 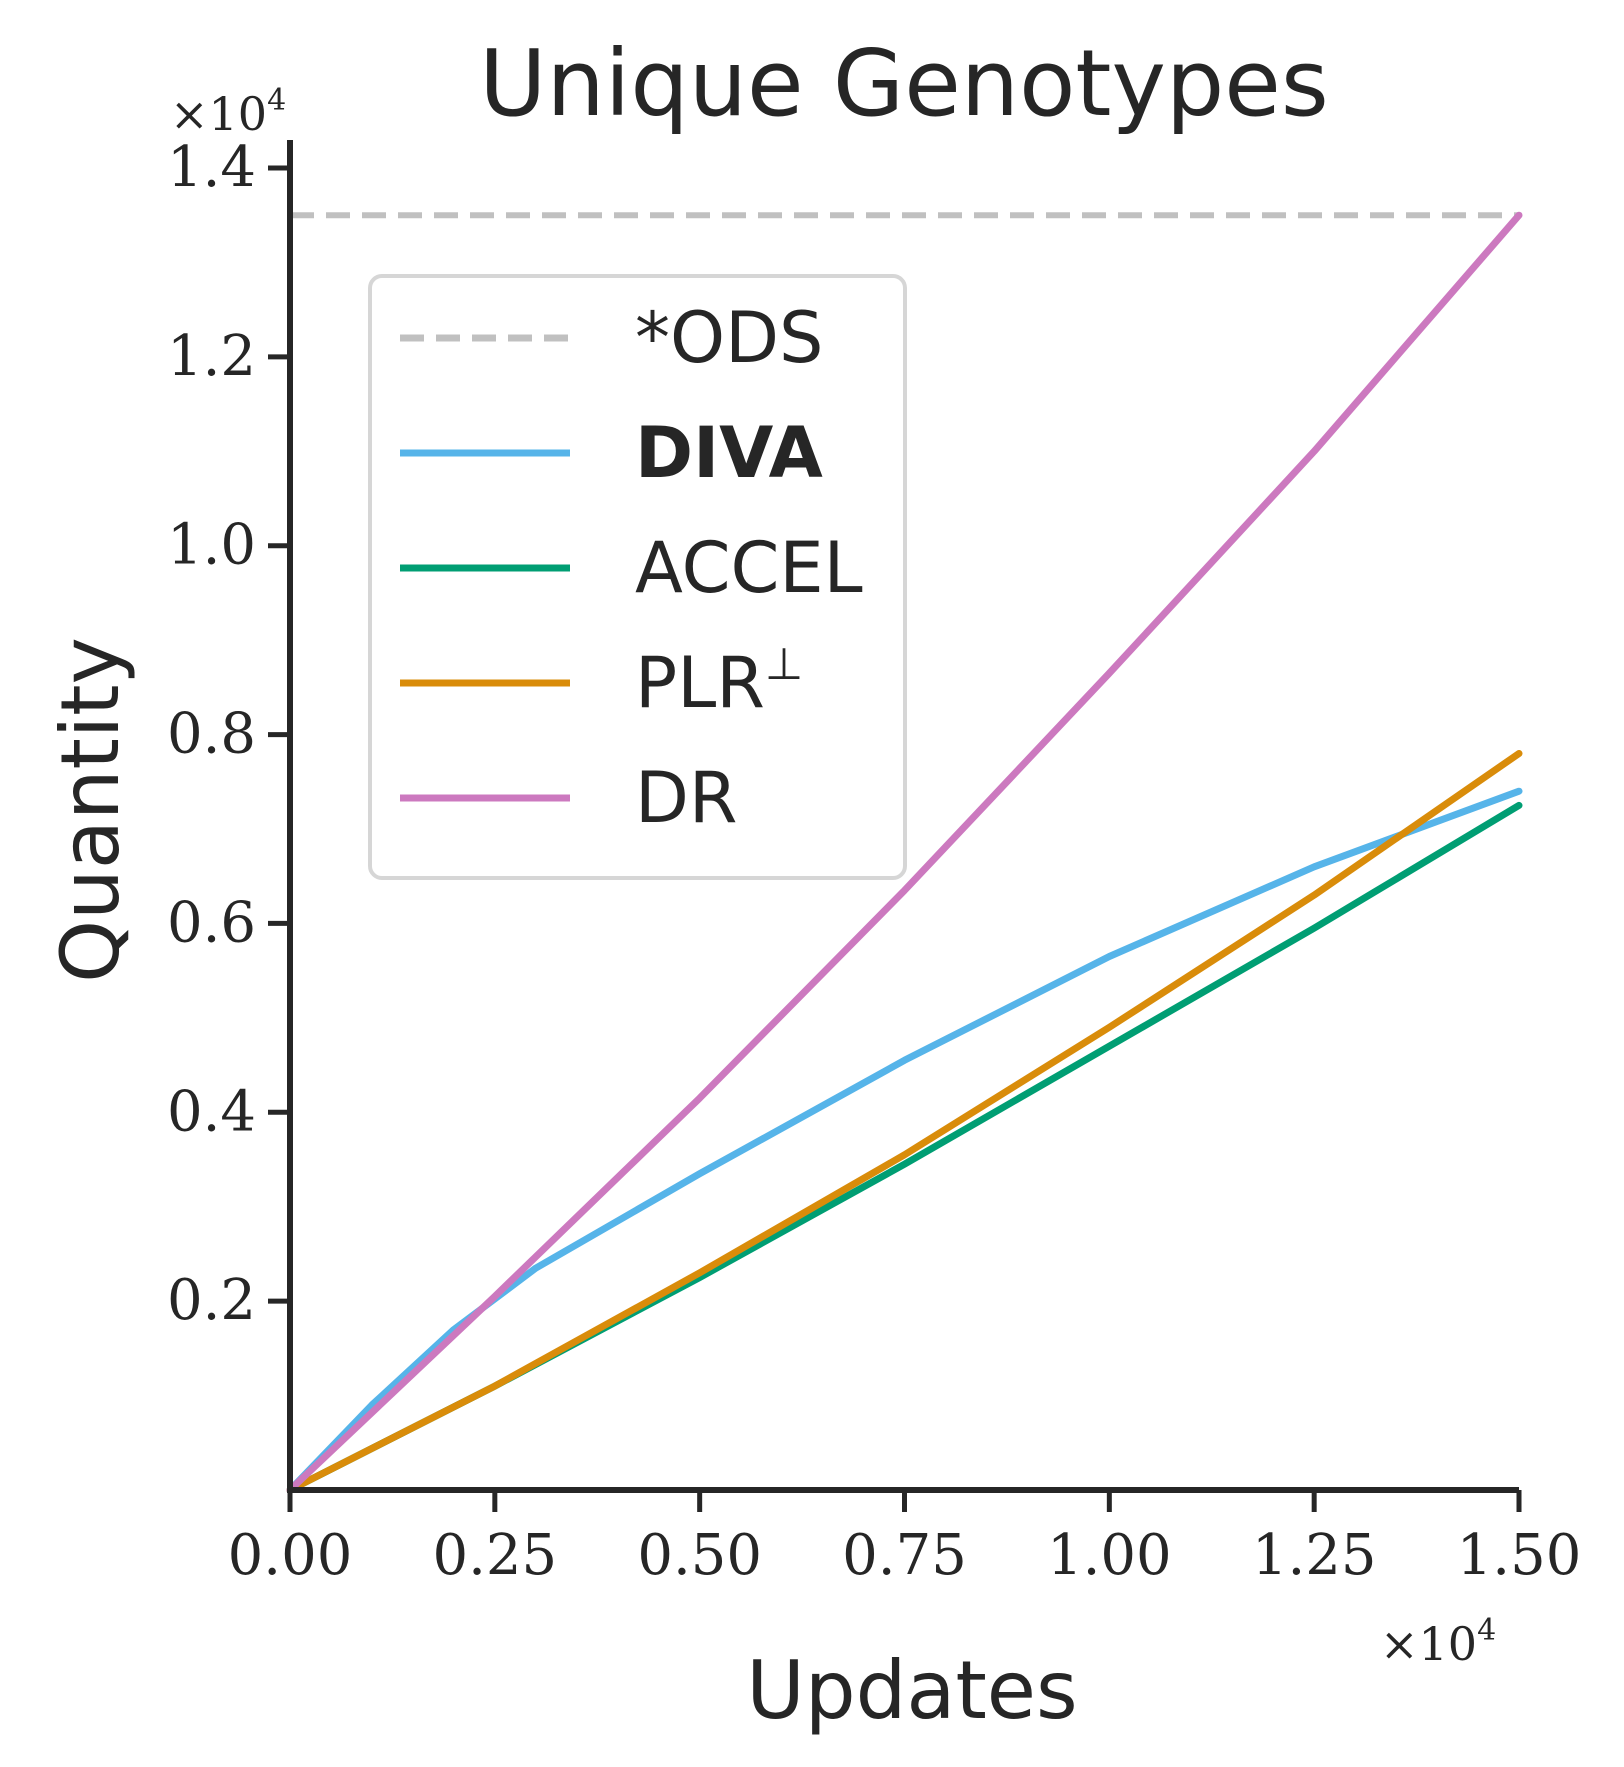 I want to click on legend-label-plr: PLR⊥, so click(x=719, y=681).